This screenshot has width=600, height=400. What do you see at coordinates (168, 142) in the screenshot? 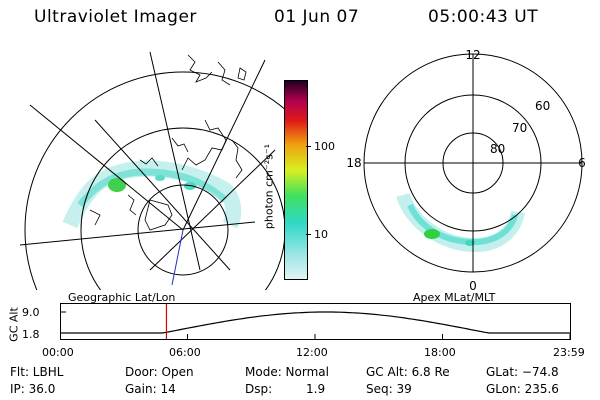
I see `coastlines` at bounding box center [168, 142].